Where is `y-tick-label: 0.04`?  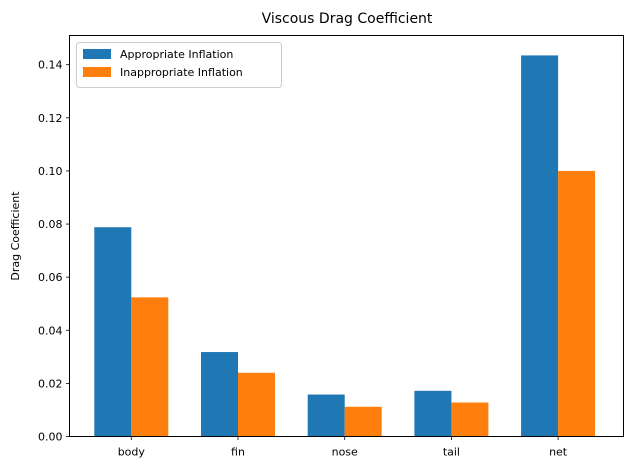 y-tick-label: 0.04 is located at coordinates (50, 330).